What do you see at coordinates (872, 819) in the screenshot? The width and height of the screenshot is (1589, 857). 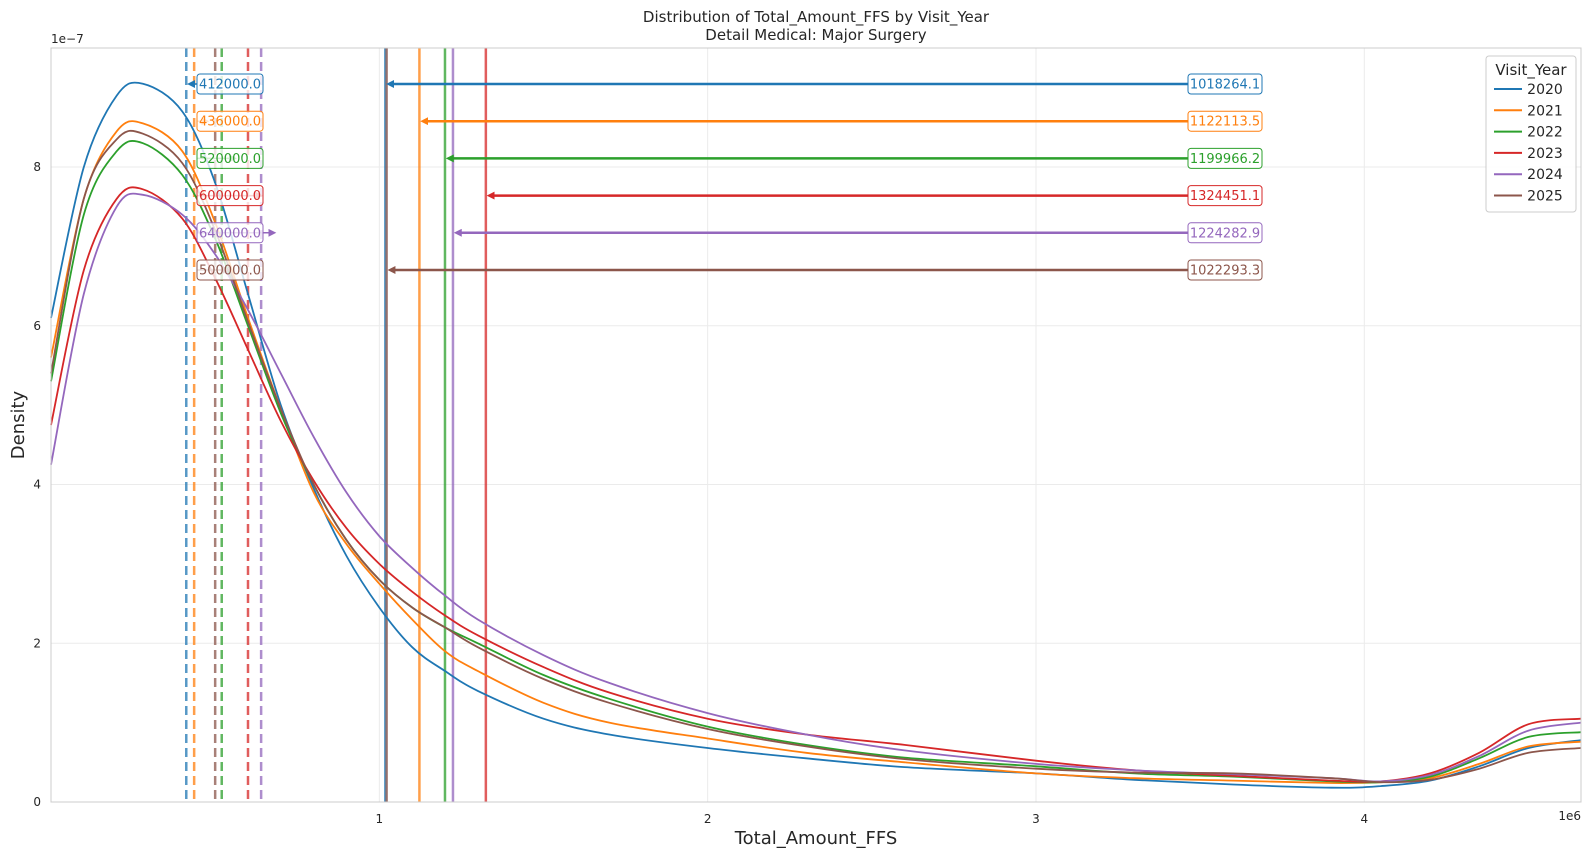 I see `x-axis-ticks: 1 2 3 4` at bounding box center [872, 819].